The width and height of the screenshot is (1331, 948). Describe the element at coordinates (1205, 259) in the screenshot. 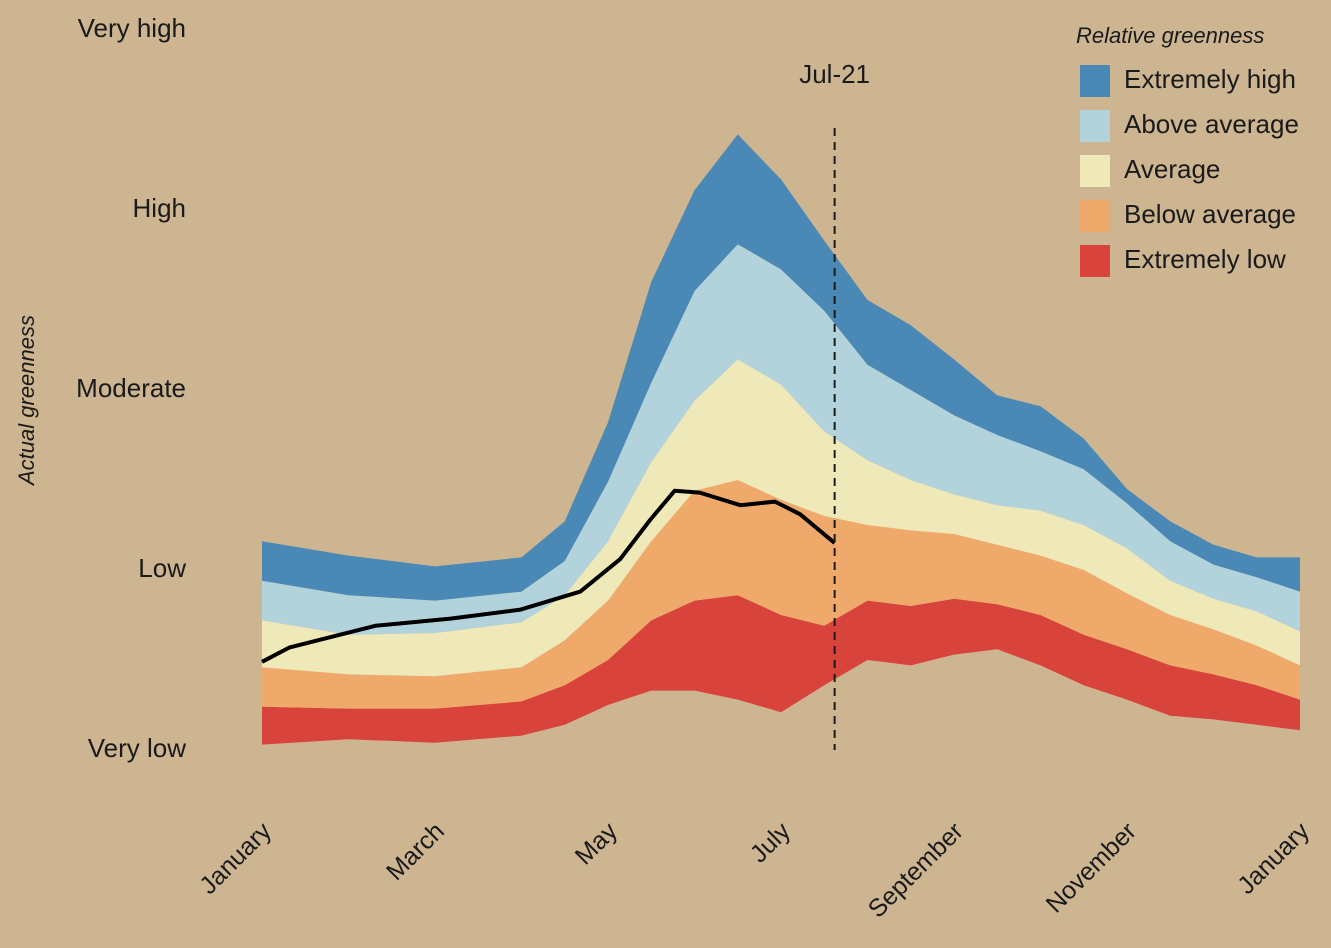

I see `legend-label: Extremely low` at that location.